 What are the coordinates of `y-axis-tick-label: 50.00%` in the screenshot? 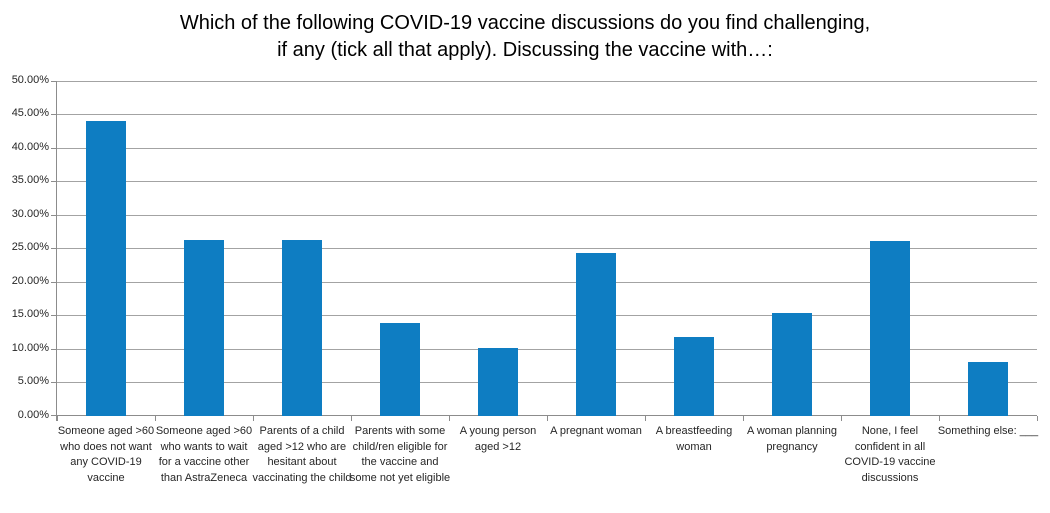 It's located at (30, 80).